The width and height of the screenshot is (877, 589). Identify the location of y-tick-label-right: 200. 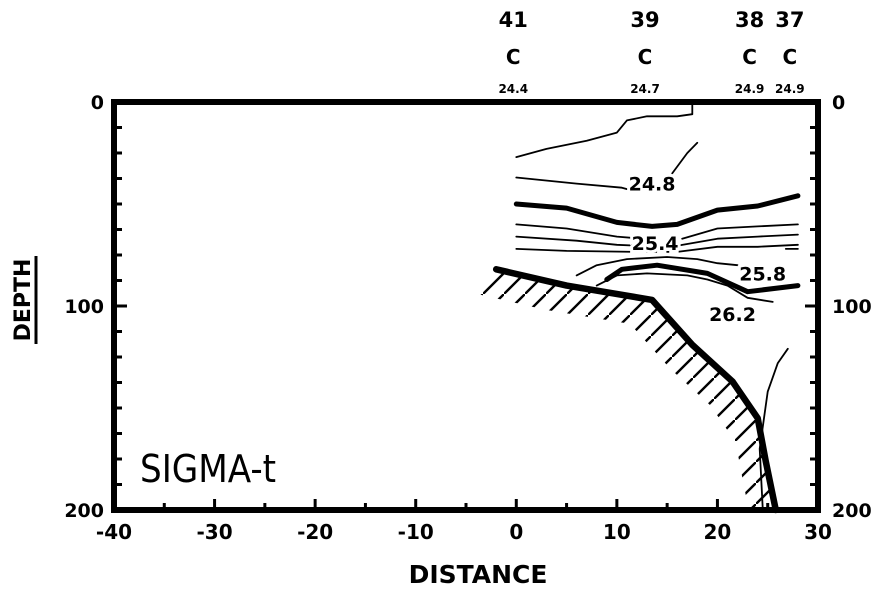
(852, 511).